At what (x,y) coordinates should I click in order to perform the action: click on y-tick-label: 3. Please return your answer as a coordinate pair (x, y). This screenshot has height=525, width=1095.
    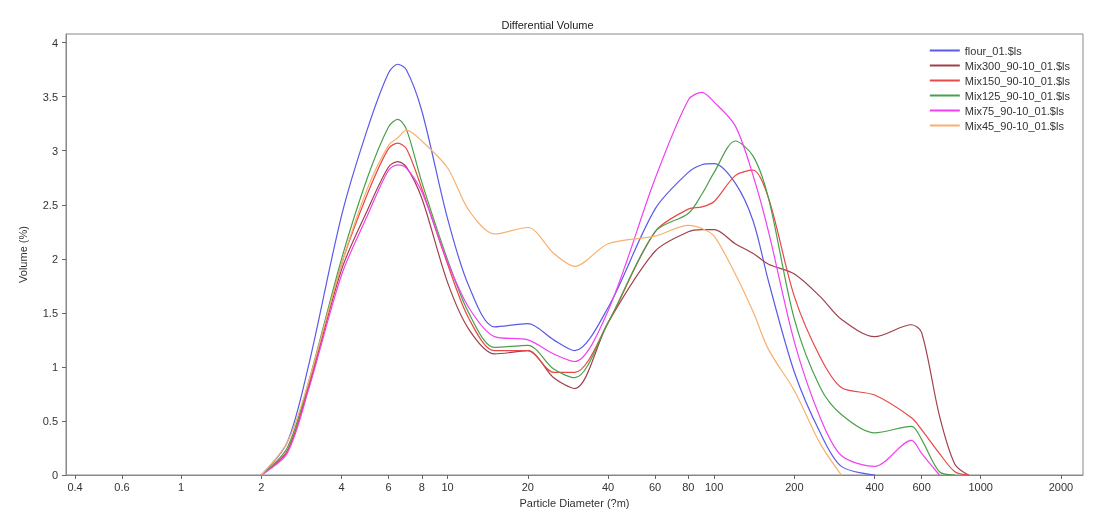
    Looking at the image, I should click on (54, 150).